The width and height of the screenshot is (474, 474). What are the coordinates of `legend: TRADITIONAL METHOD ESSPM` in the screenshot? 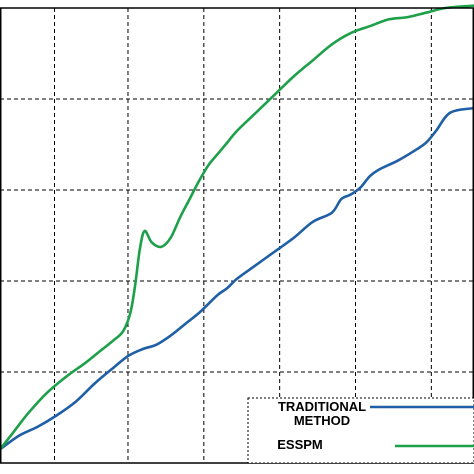 It's located at (360, 430).